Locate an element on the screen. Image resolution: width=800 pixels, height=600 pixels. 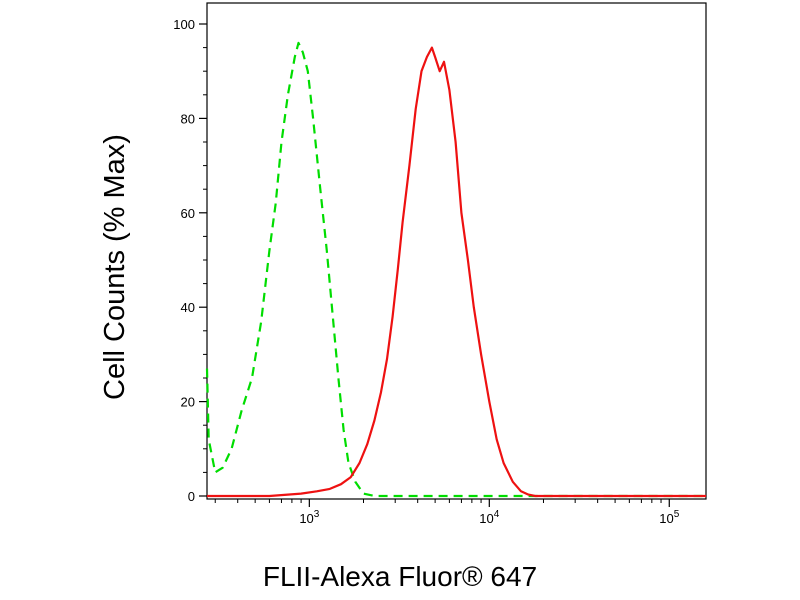
x-tick-label: 10⁴ is located at coordinates (489, 517).